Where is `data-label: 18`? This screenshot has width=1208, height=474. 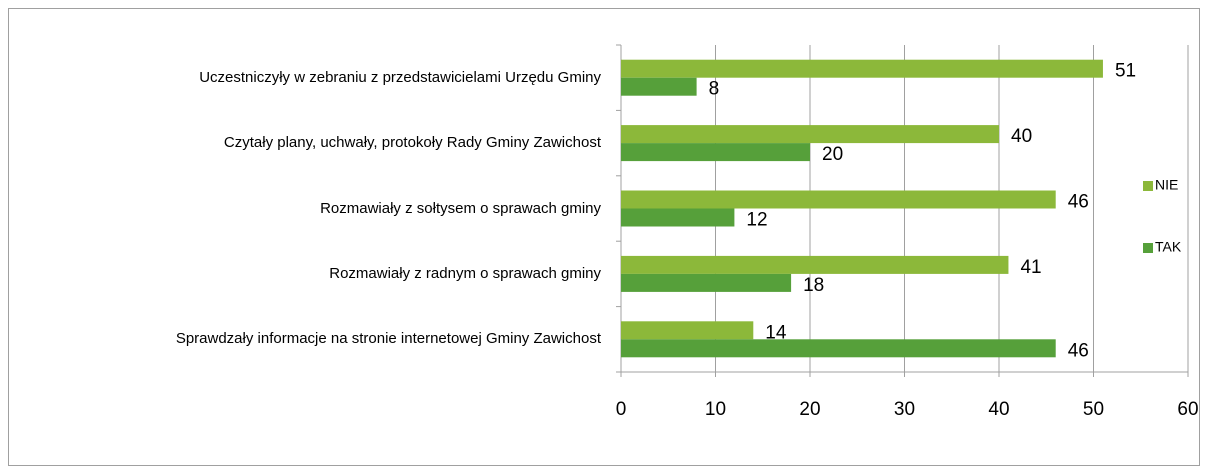
data-label: 18 is located at coordinates (813, 285).